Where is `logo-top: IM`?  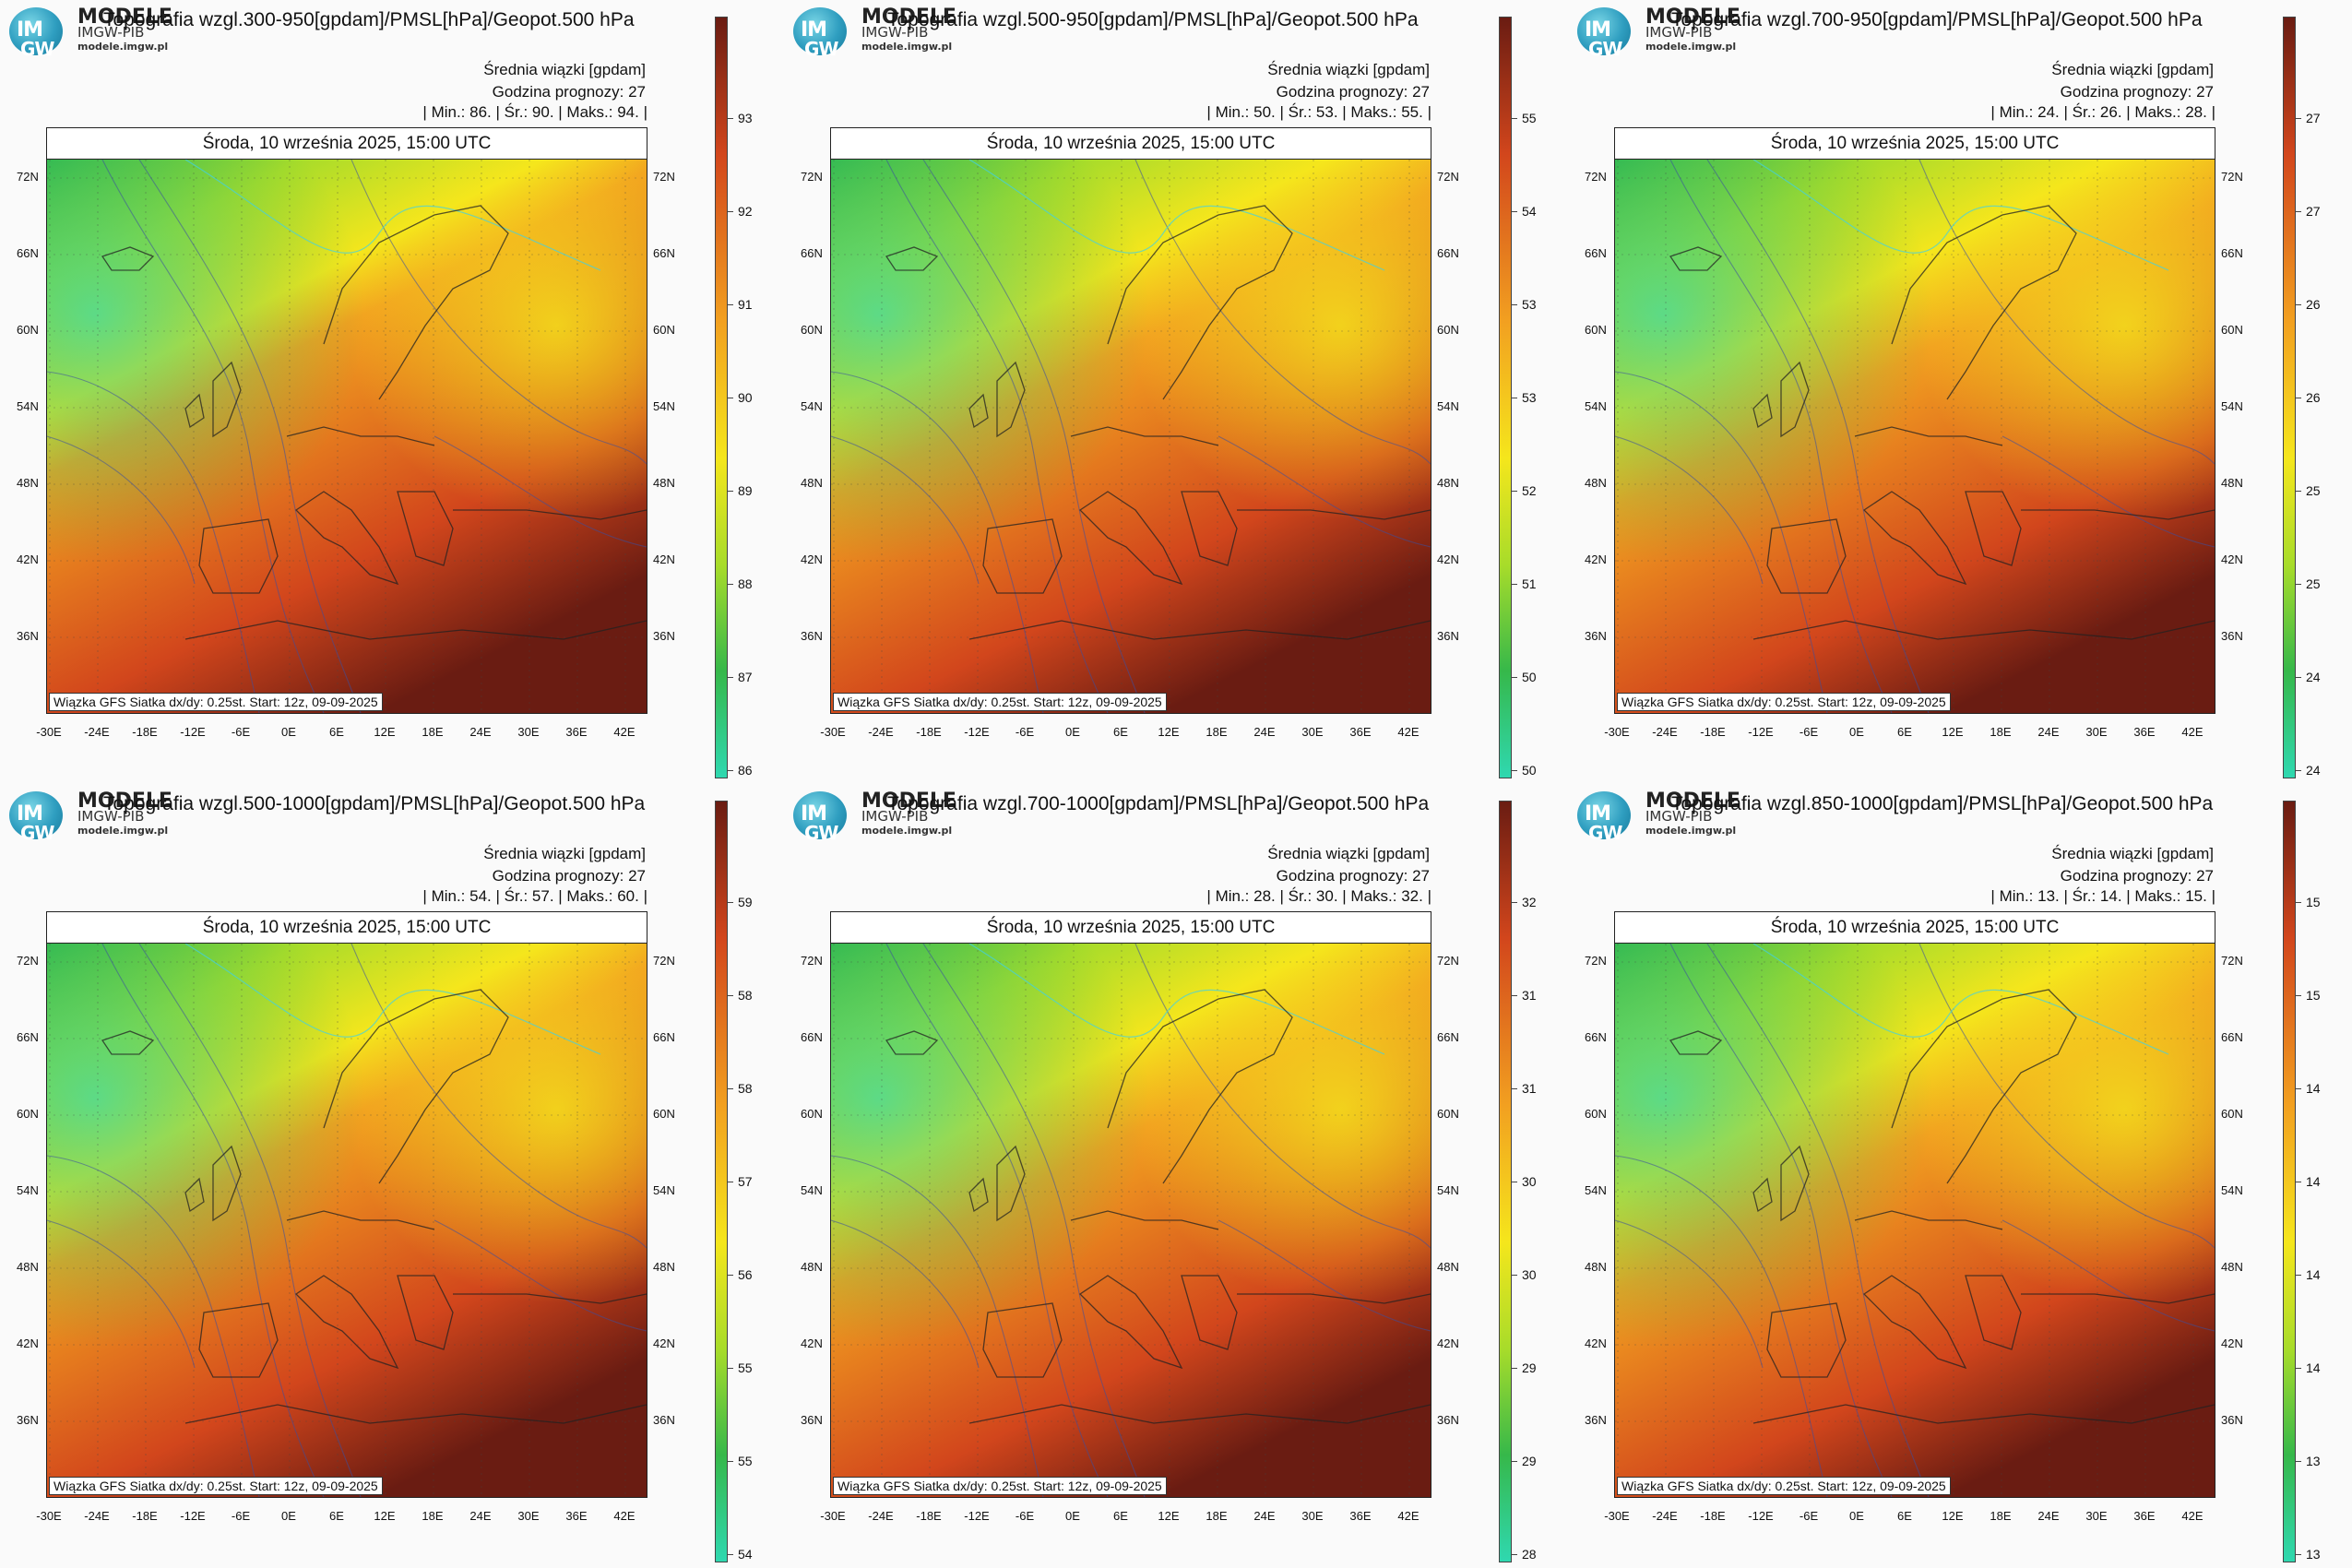
logo-top: IM is located at coordinates (1598, 814).